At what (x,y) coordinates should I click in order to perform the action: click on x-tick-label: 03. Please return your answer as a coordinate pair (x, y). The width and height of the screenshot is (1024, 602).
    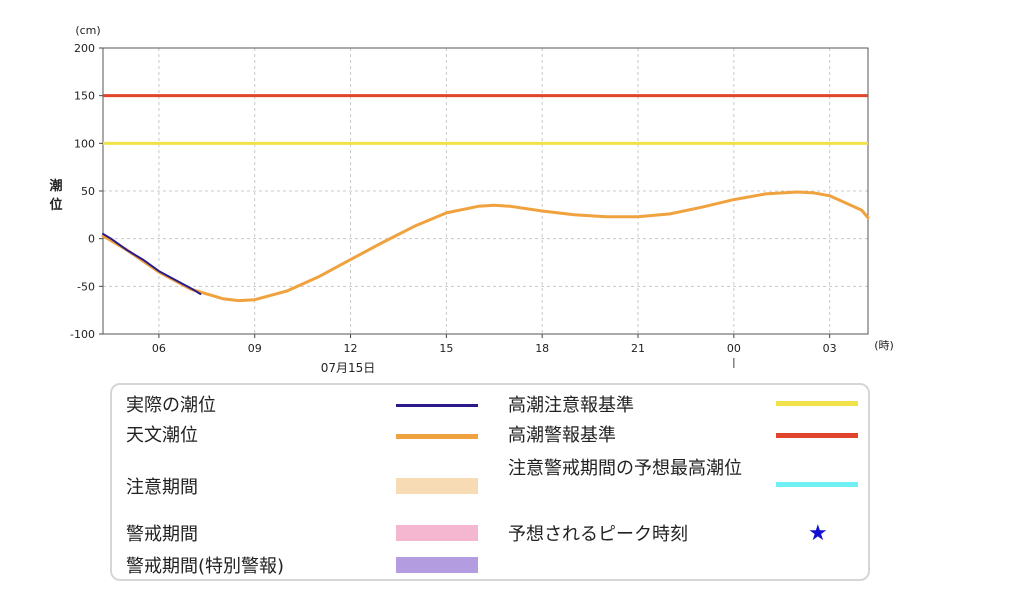
    Looking at the image, I should click on (830, 348).